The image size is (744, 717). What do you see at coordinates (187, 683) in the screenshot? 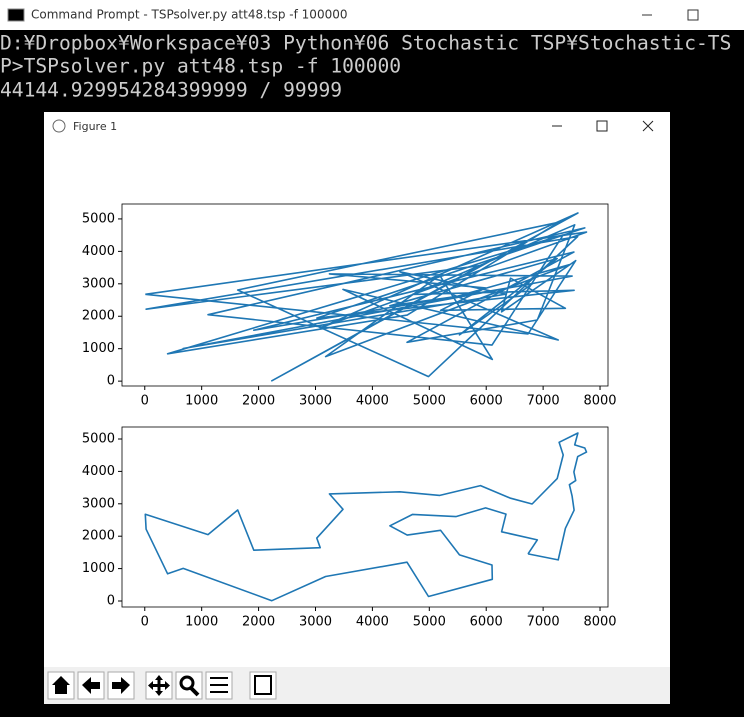
I see `zoom-icon` at bounding box center [187, 683].